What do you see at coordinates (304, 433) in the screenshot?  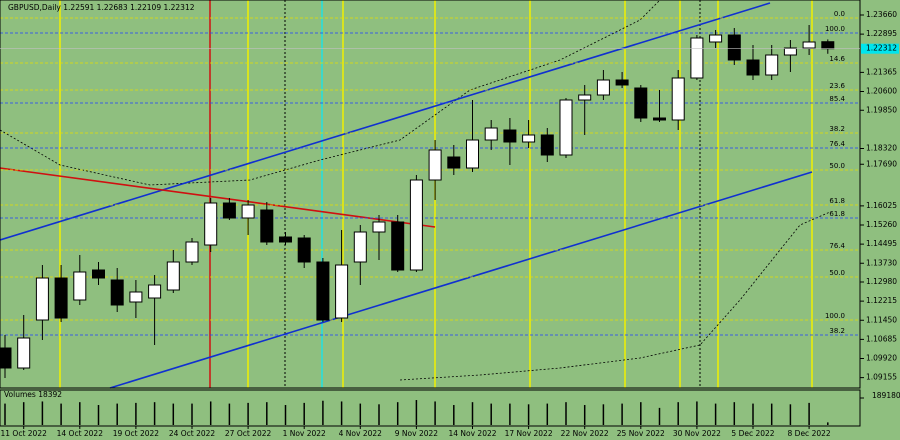 I see `x-tick-label: 1 Nov 2022` at bounding box center [304, 433].